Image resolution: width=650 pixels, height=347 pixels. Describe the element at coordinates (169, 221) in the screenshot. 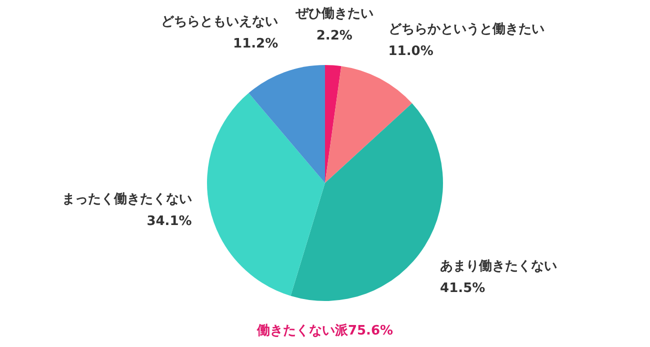

I see `data-label: 34.1%` at that location.